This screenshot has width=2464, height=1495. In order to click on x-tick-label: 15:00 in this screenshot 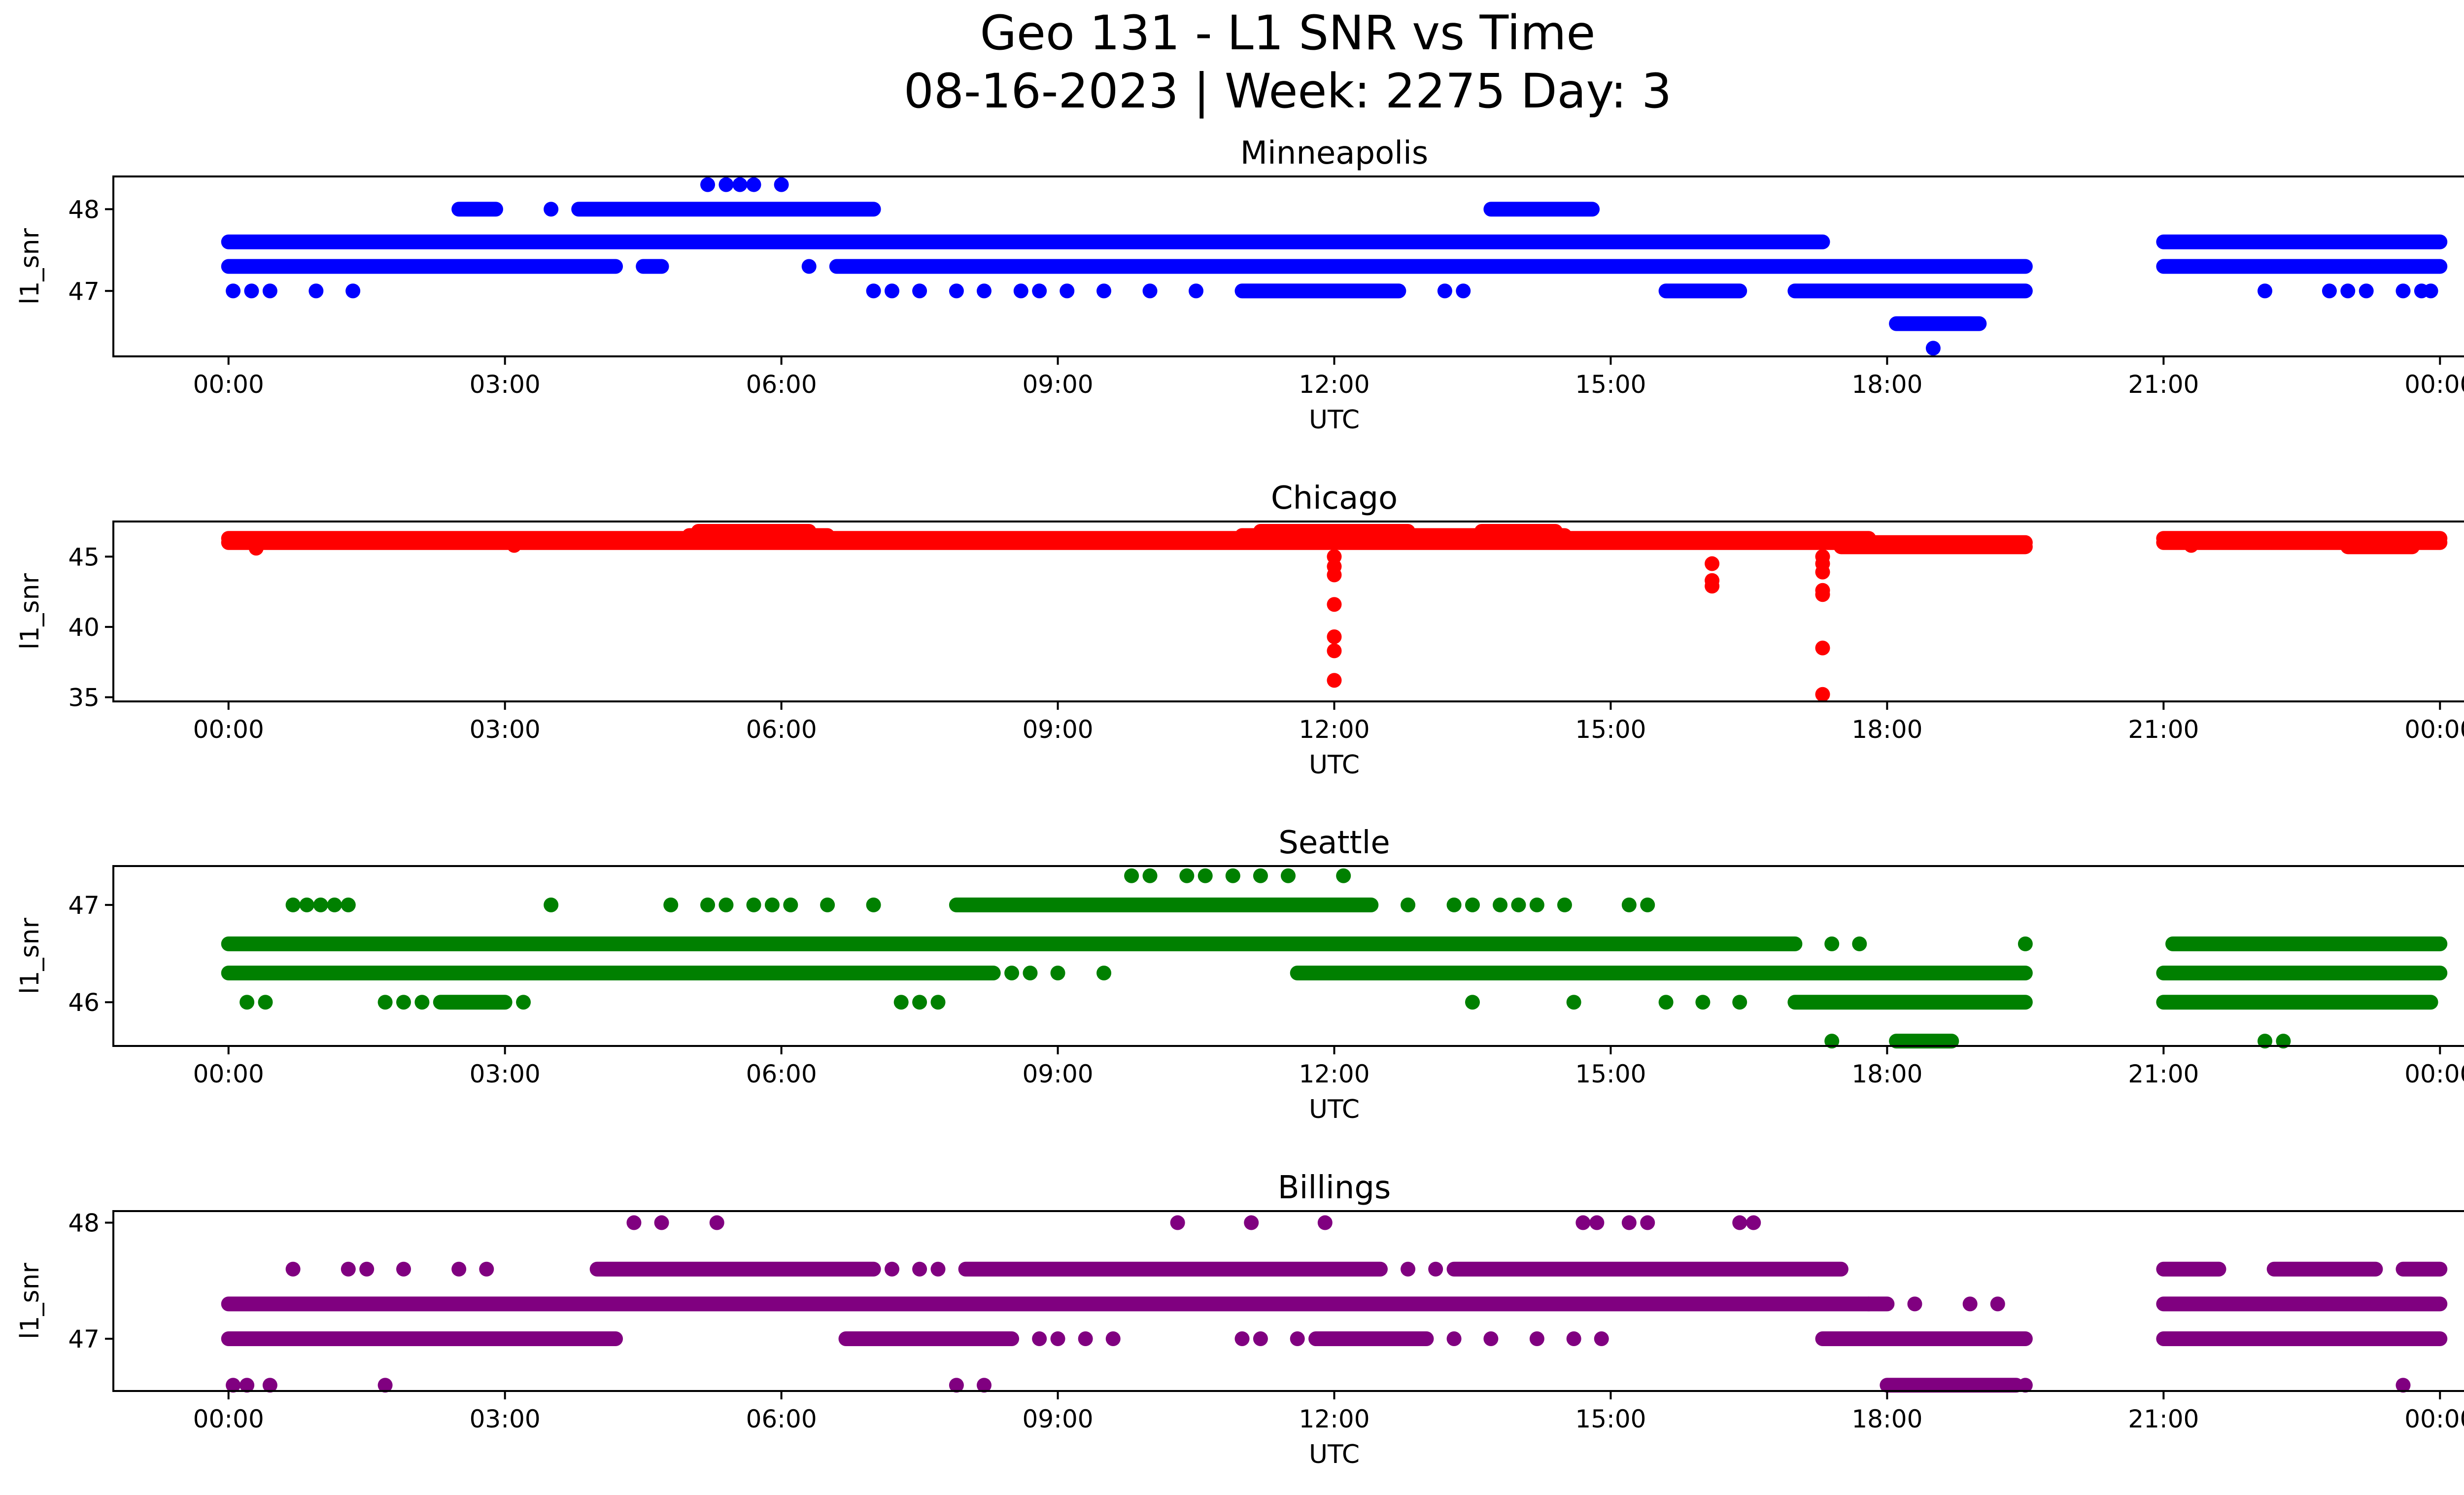, I will do `click(1610, 1419)`.